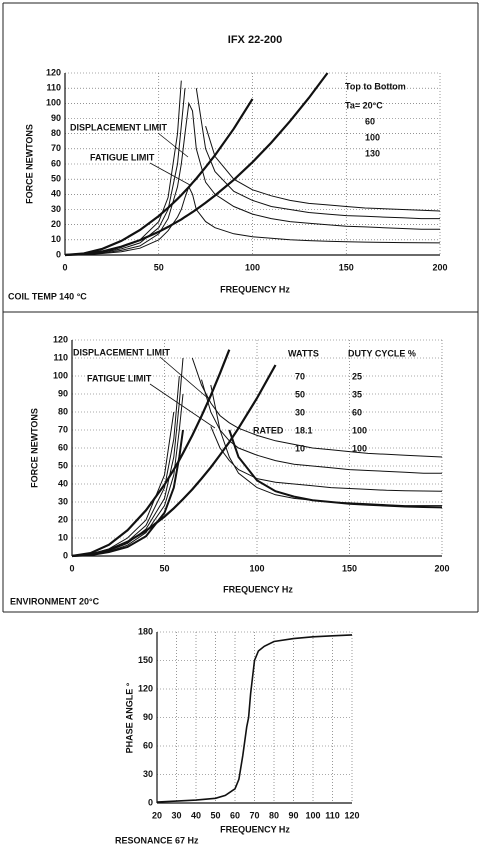 This screenshot has width=481, height=848. What do you see at coordinates (176, 815) in the screenshot?
I see `x-tick-label: 30` at bounding box center [176, 815].